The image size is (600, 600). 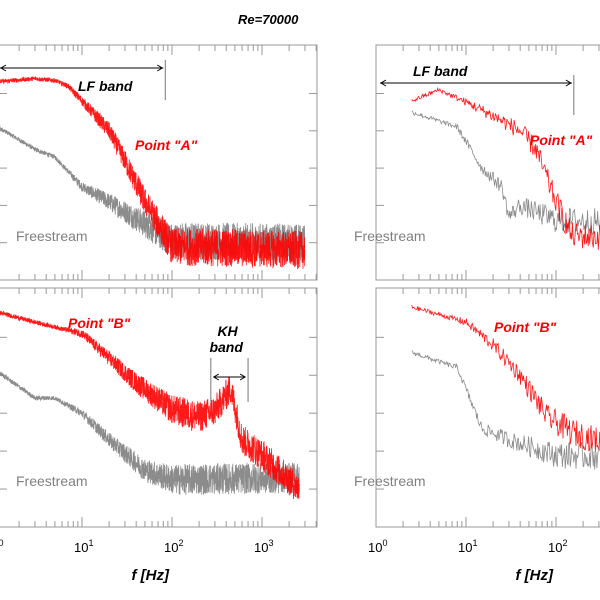 I want to click on panel-top-right, so click(x=487, y=162).